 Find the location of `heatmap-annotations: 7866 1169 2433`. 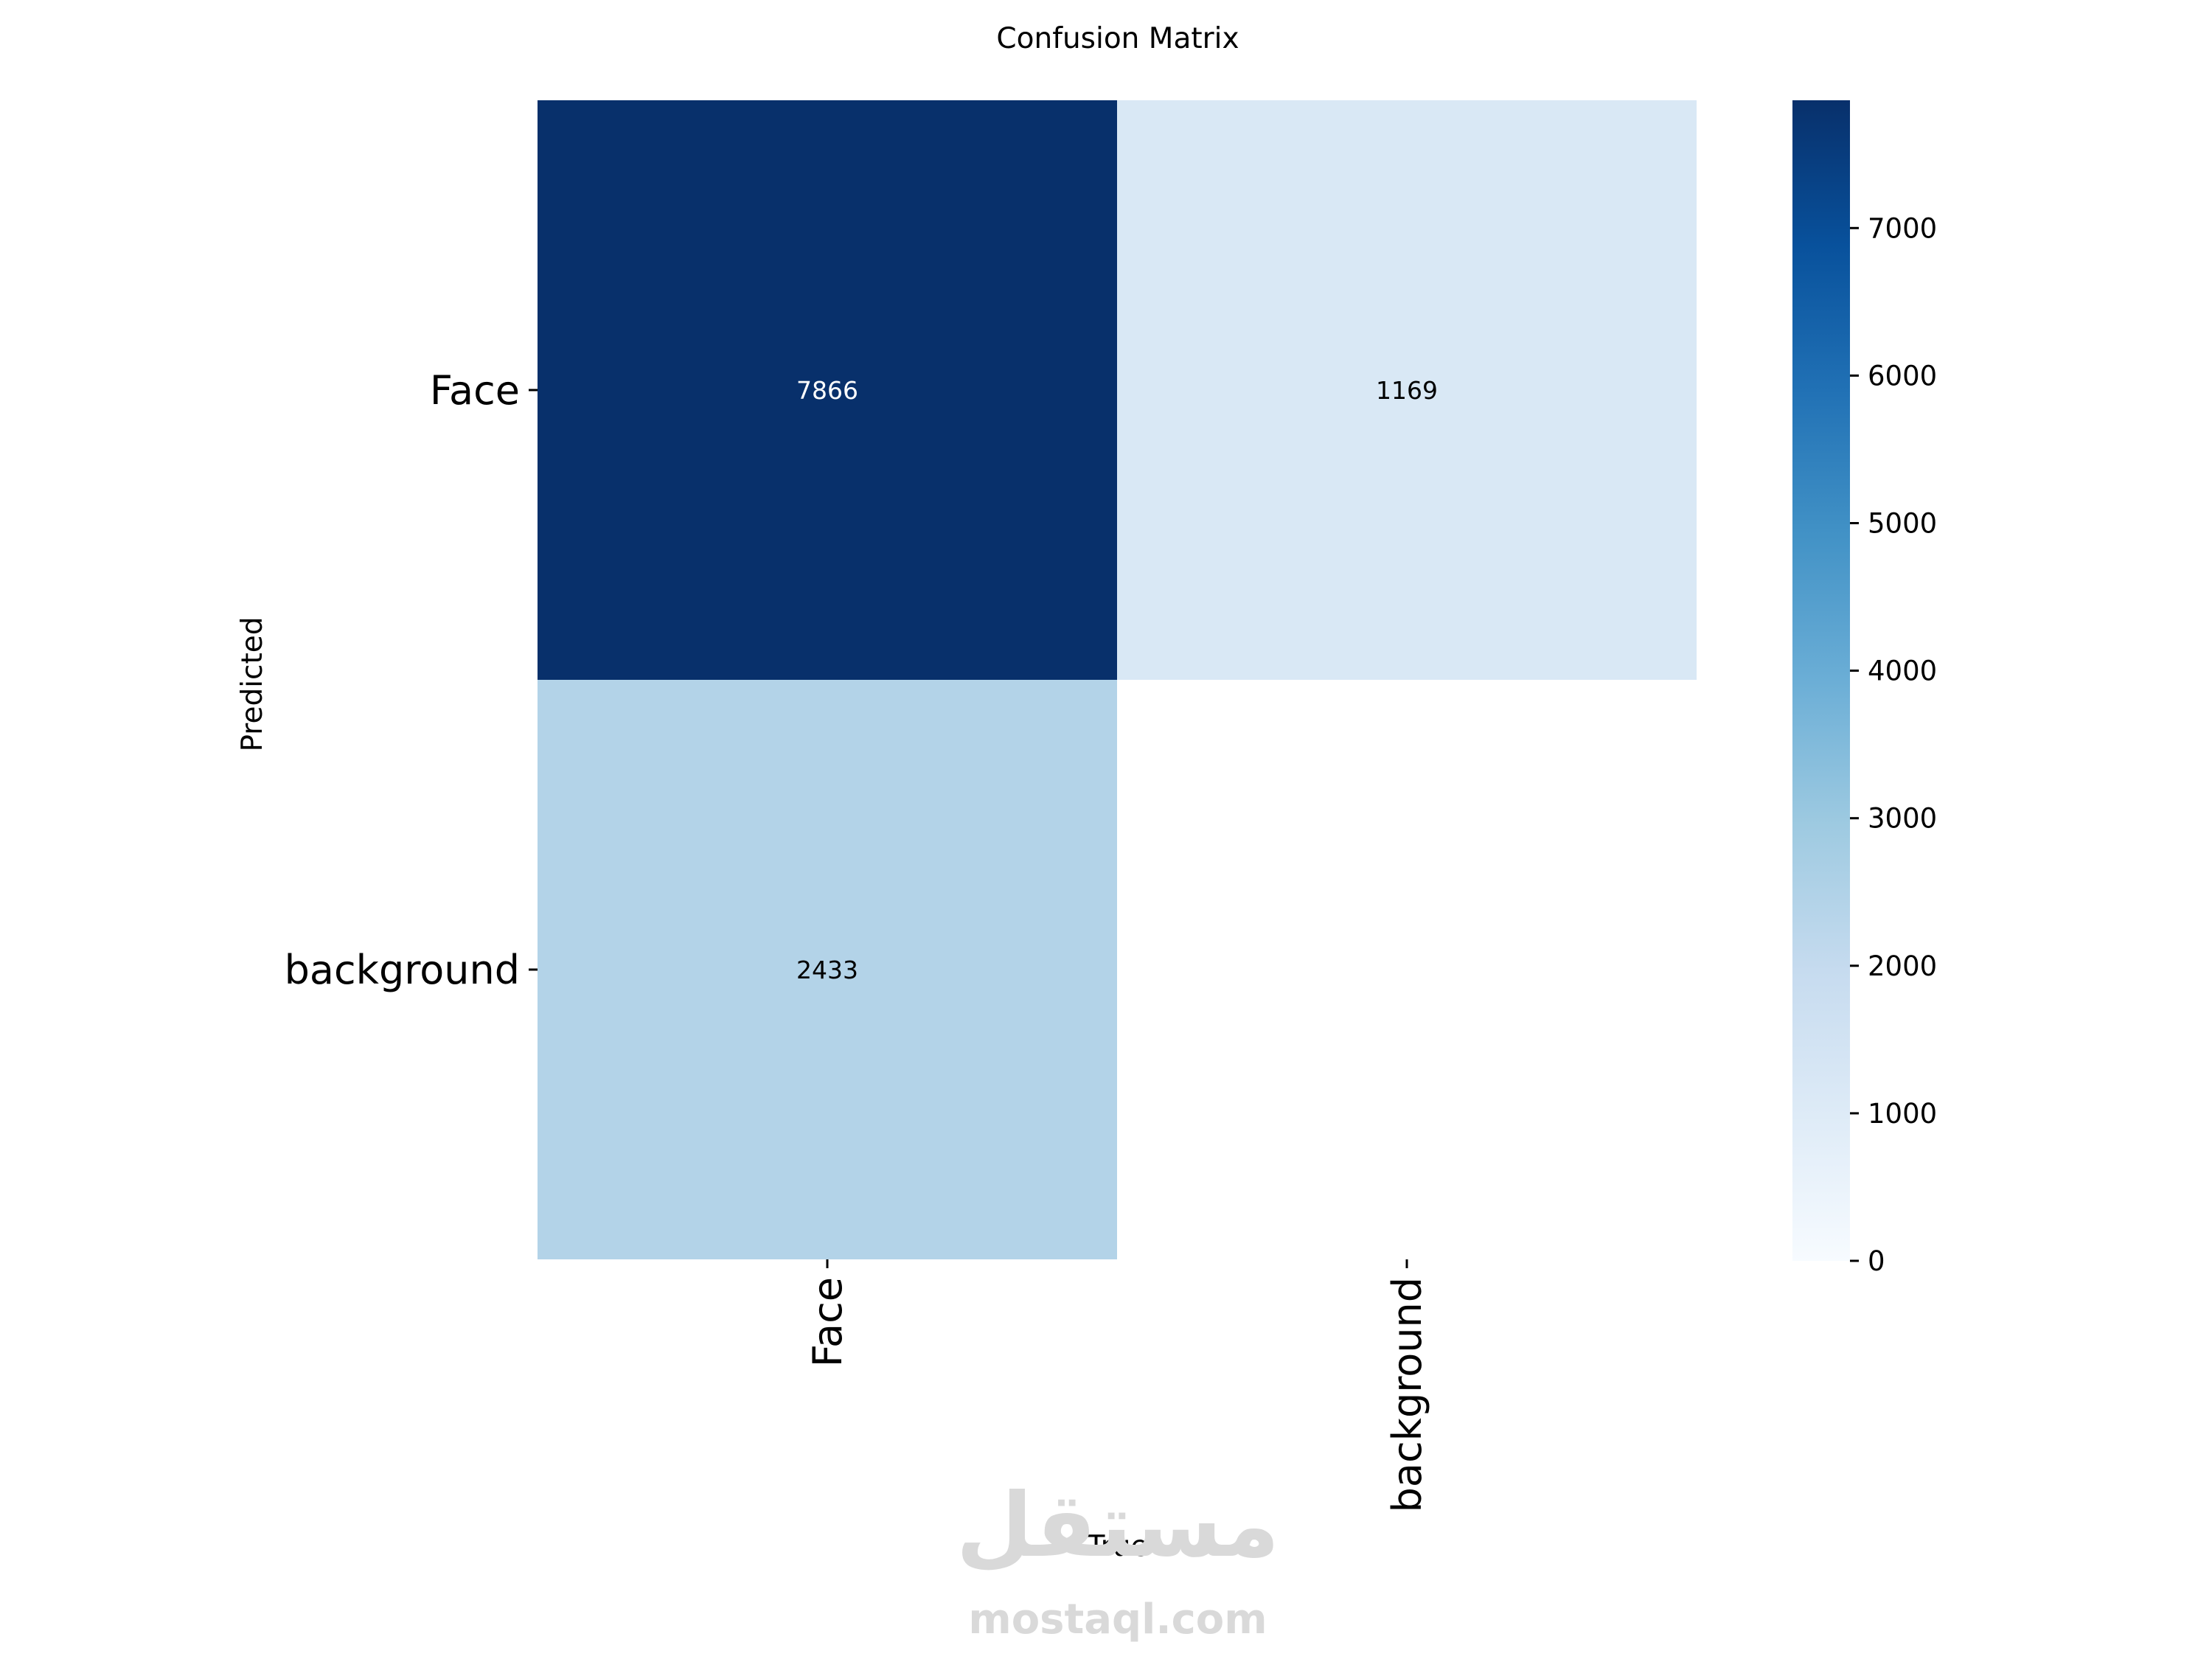

heatmap-annotations: 7866 1169 2433 is located at coordinates (1117, 680).